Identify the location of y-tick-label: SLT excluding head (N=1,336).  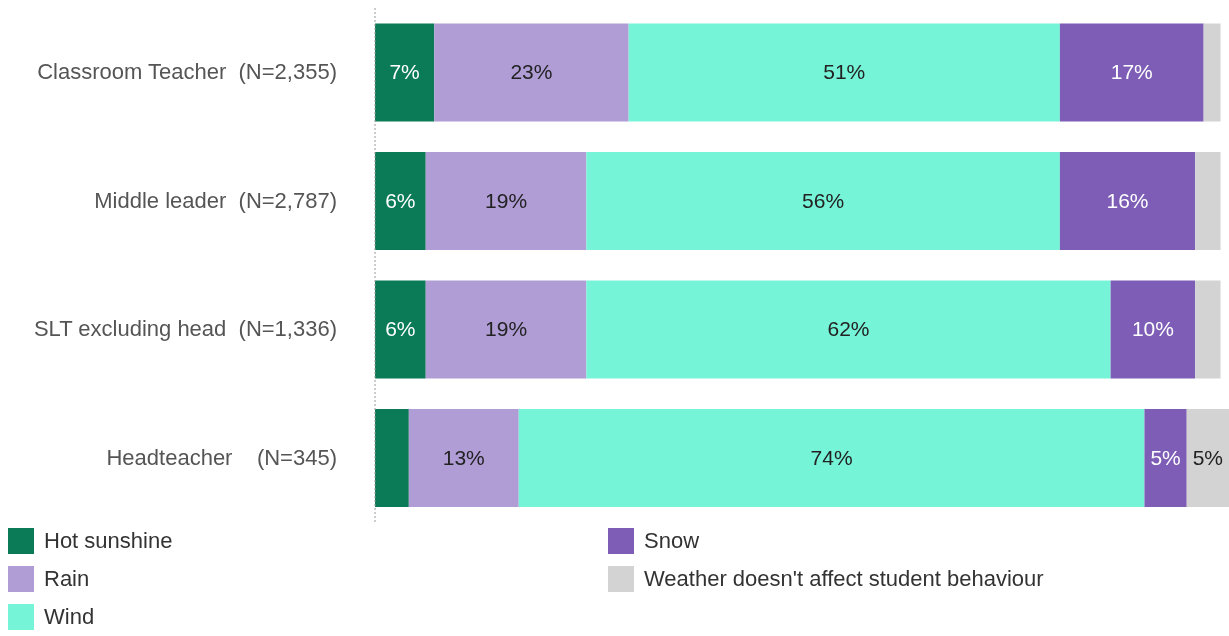
(185, 329).